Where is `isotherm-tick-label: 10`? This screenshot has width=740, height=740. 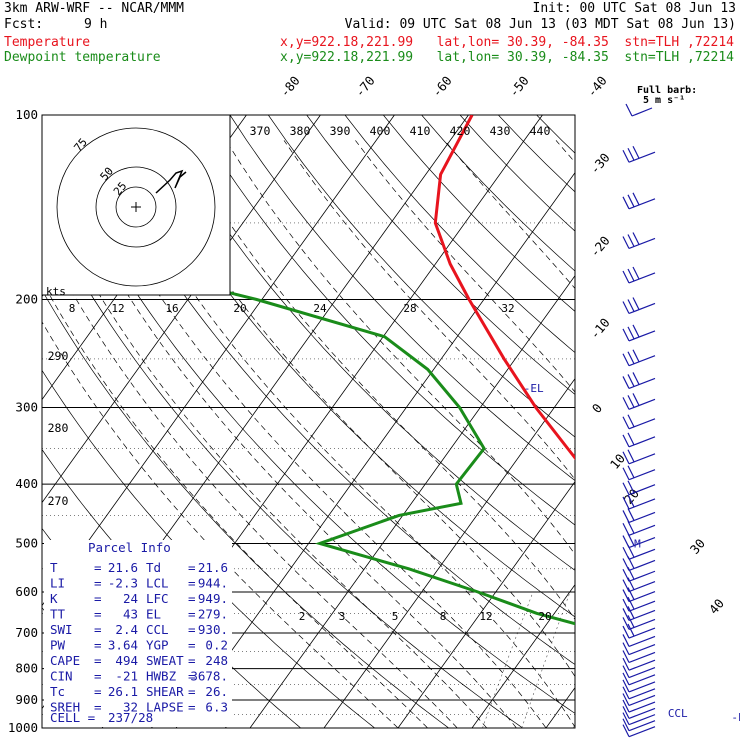
isotherm-tick-label: 10 is located at coordinates (617, 461).